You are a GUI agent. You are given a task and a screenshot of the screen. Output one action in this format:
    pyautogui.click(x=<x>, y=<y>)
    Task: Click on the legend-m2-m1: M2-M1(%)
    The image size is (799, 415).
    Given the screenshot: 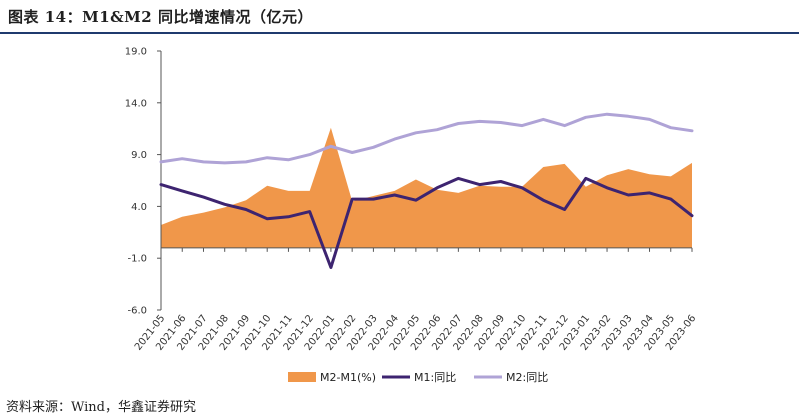 What is the action you would take?
    pyautogui.click(x=332, y=377)
    